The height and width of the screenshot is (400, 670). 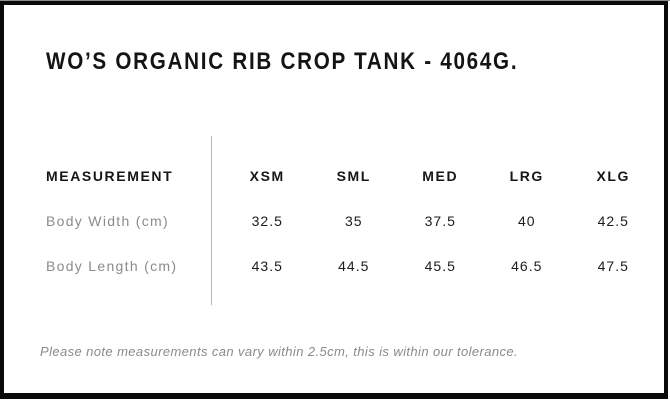 I want to click on body-width-xlg-value: 42.5, so click(x=613, y=220).